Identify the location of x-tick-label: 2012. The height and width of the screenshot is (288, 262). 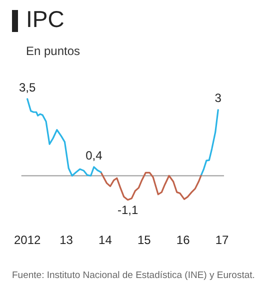
(28, 240).